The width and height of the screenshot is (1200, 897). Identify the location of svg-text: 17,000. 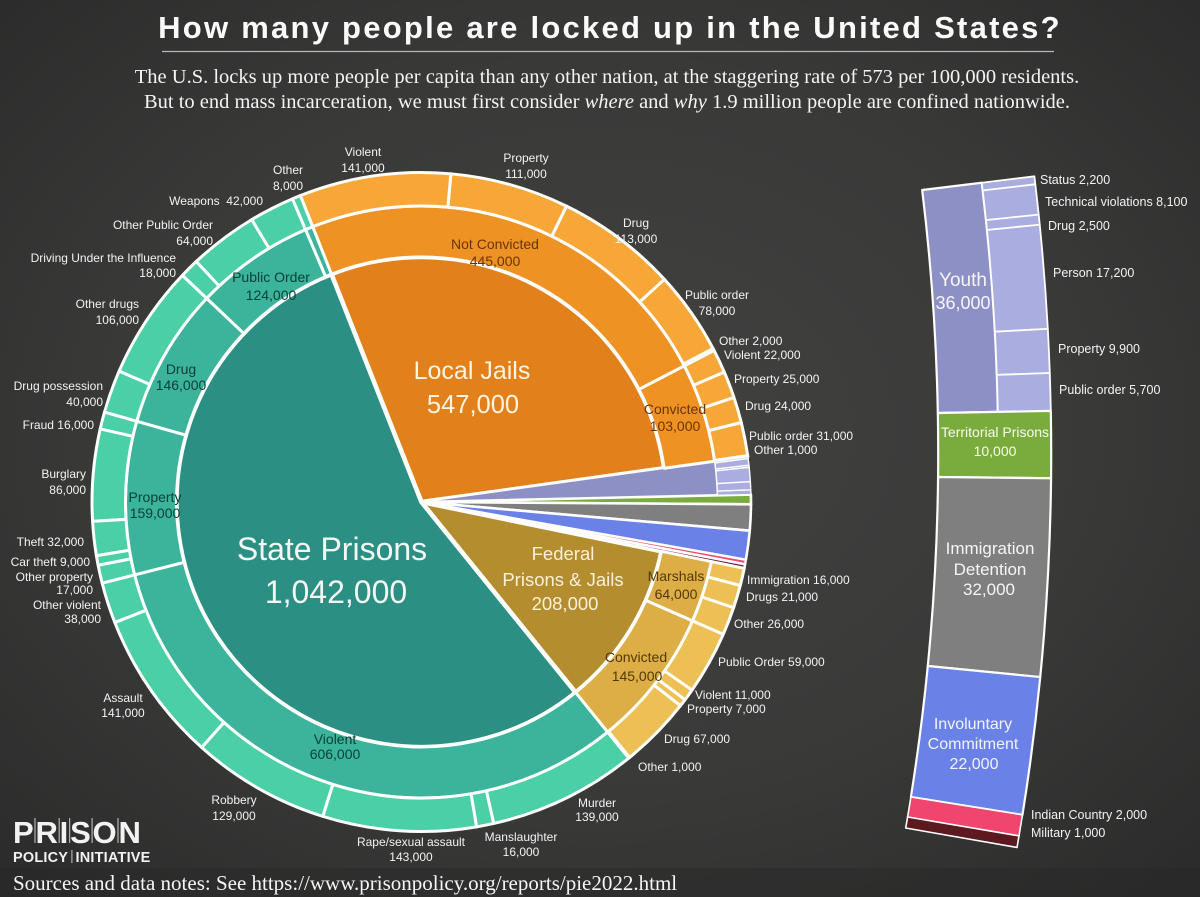
(74, 590).